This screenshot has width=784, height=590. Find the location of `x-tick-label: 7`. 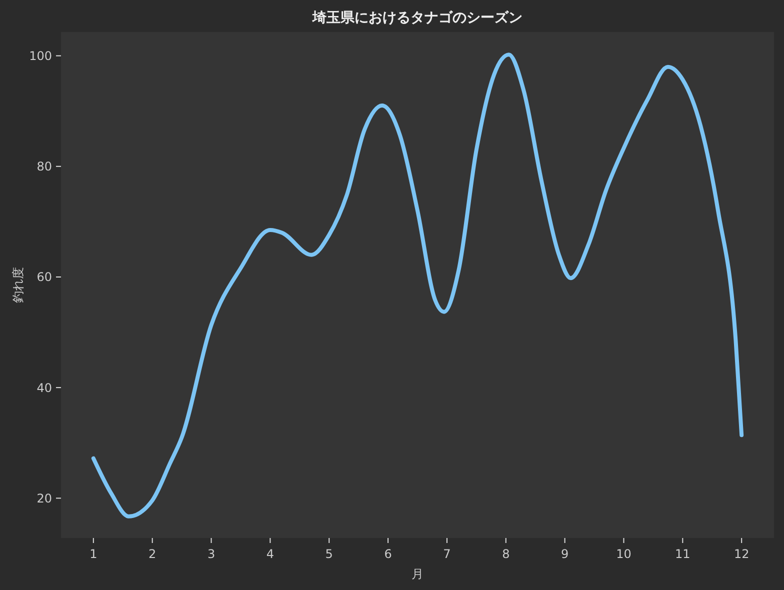

x-tick-label: 7 is located at coordinates (447, 554).